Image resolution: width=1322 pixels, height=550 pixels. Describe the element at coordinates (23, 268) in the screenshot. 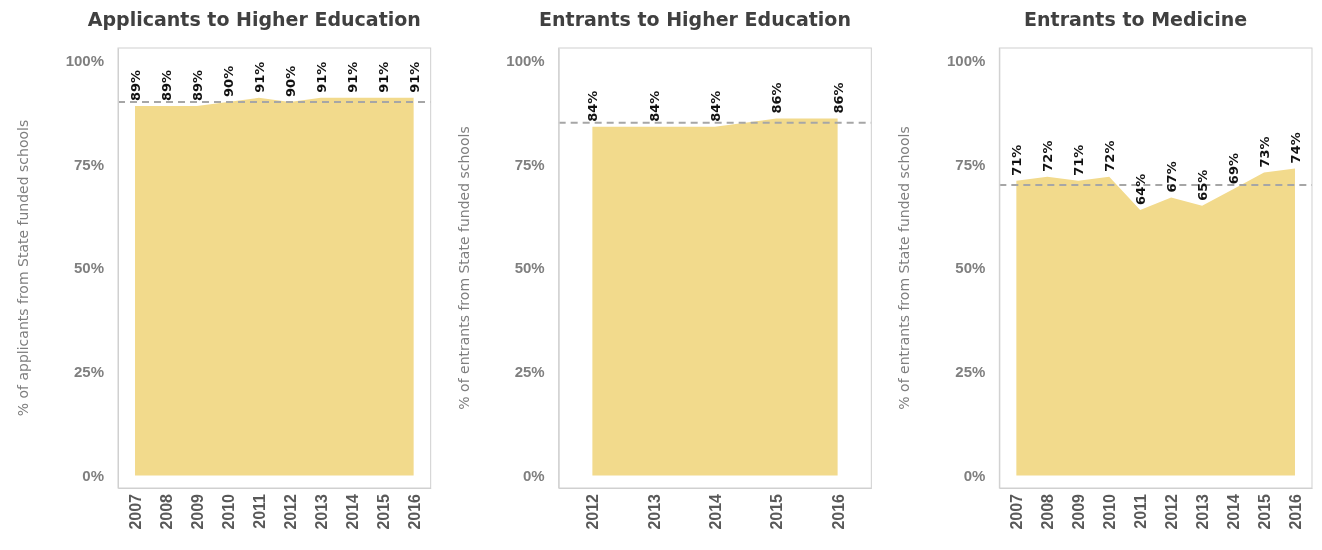

I see `y-axis-title: % of applicants from State funded schools` at that location.